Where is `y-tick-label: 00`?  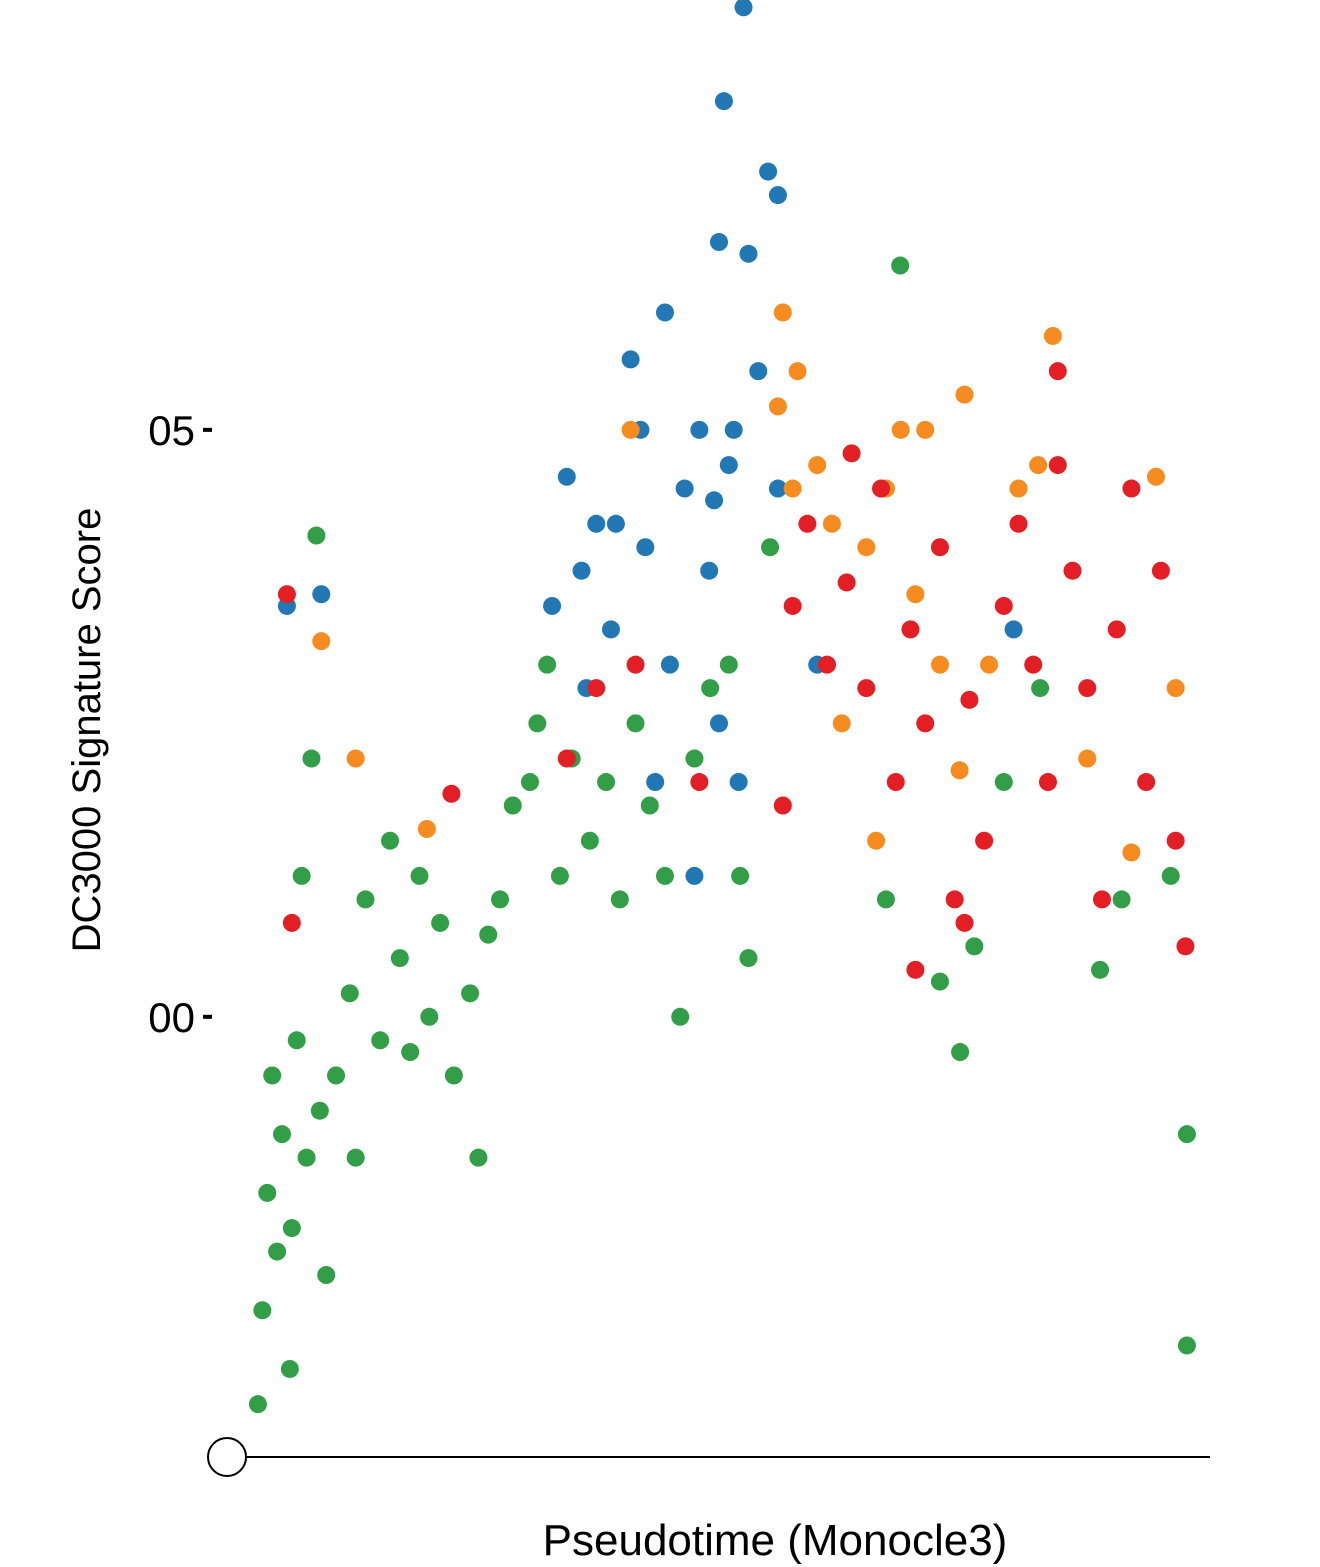
y-tick-label: 00 is located at coordinates (171, 1017).